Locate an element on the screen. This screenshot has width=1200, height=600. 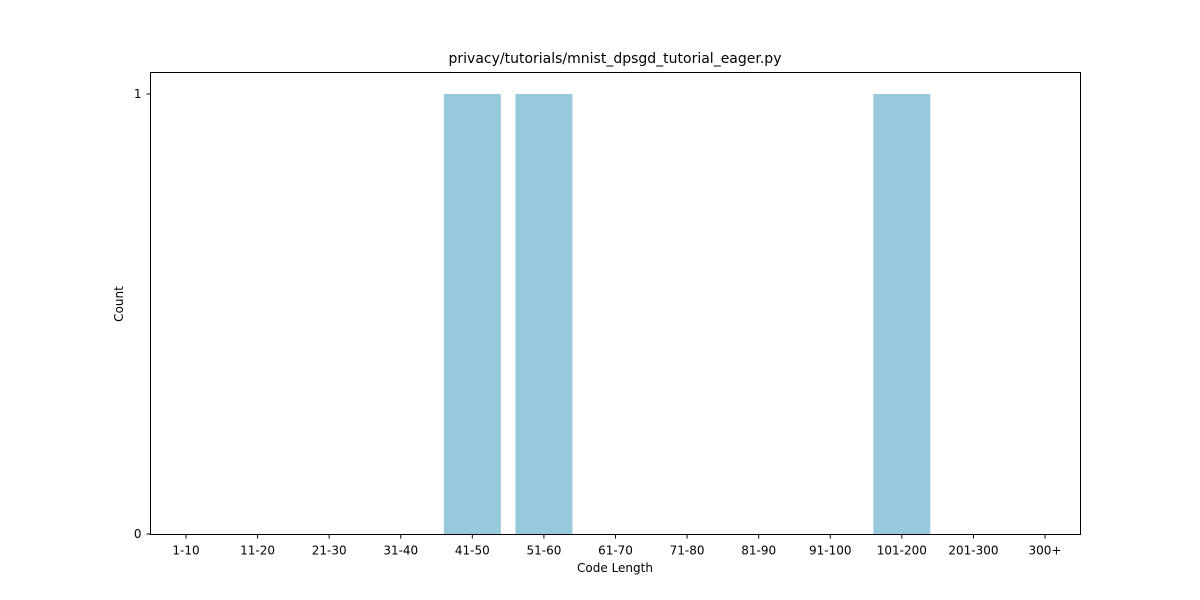
x-tick-label: 31-40 is located at coordinates (400, 551).